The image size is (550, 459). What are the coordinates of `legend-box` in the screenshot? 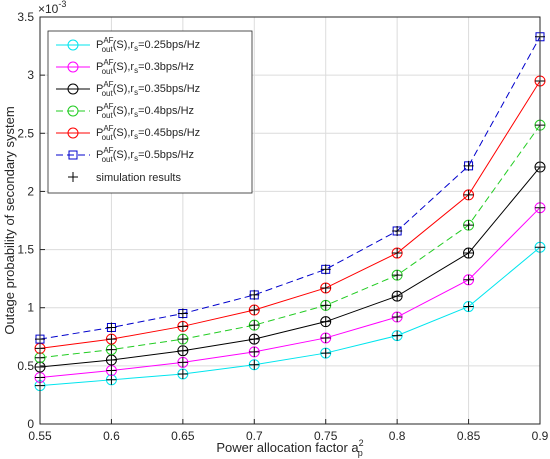 It's located at (150, 112).